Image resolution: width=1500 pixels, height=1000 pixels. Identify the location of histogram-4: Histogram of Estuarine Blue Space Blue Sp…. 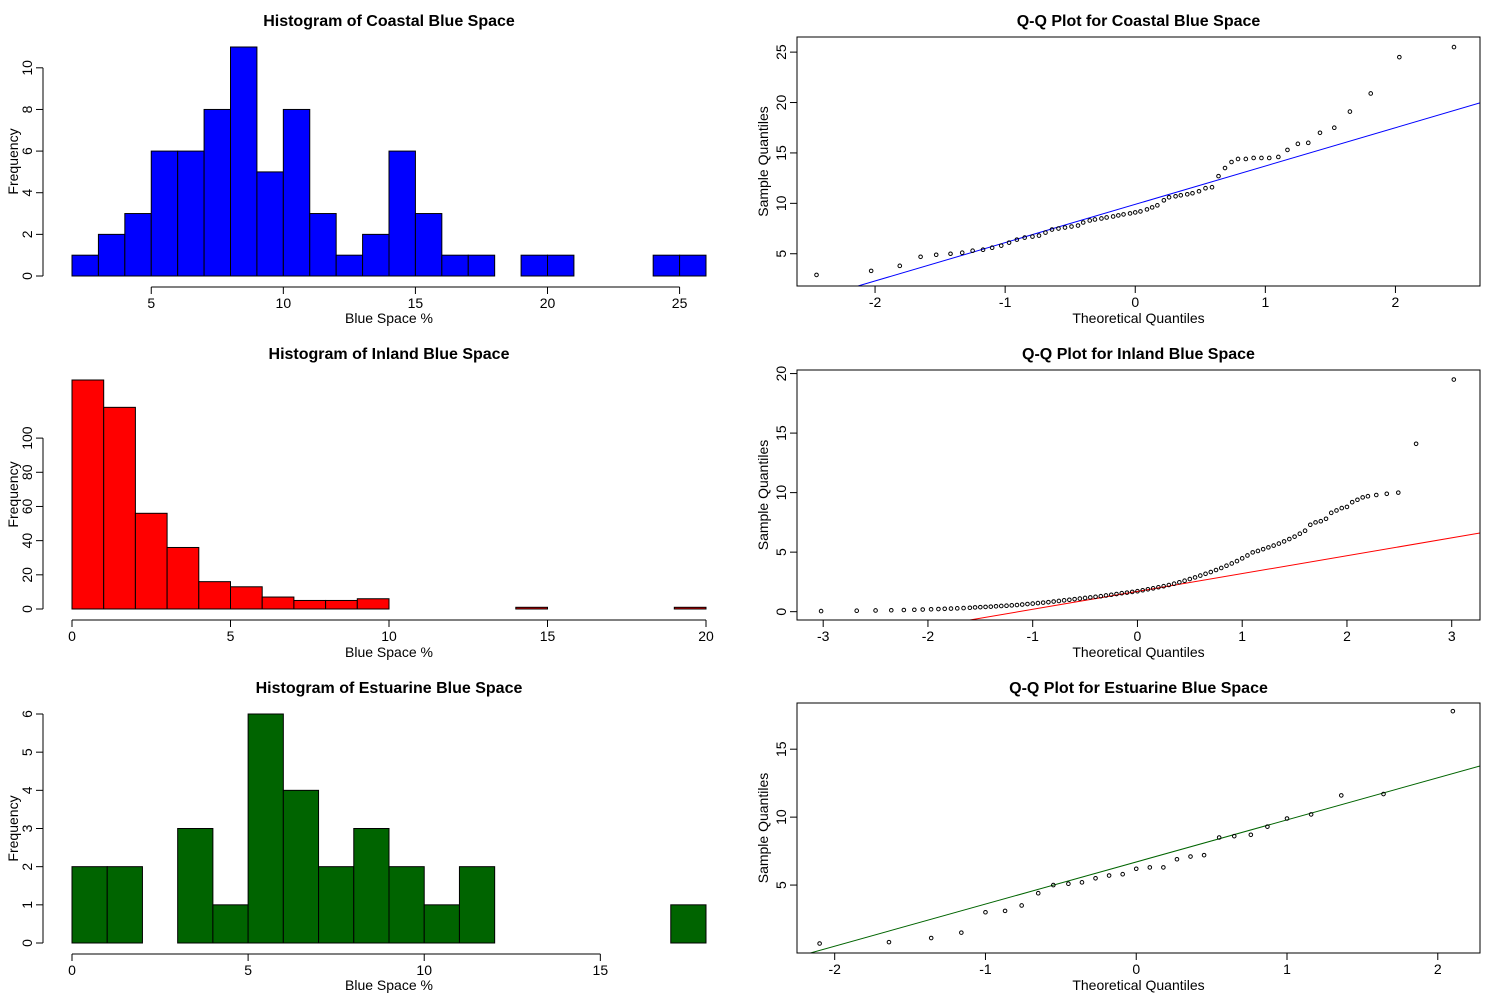
(356, 836).